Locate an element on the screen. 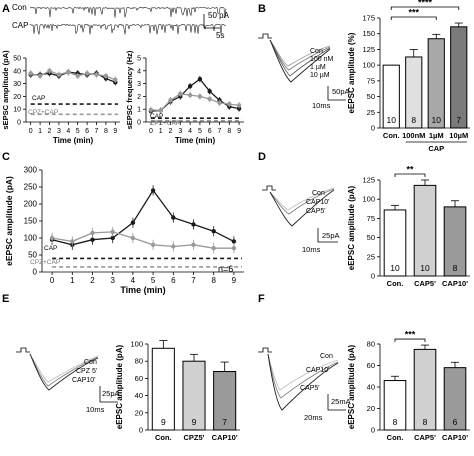 Image resolution: width=474 pixels, height=456 pixels. d-x-tick-label: CAP5' is located at coordinates (425, 283).